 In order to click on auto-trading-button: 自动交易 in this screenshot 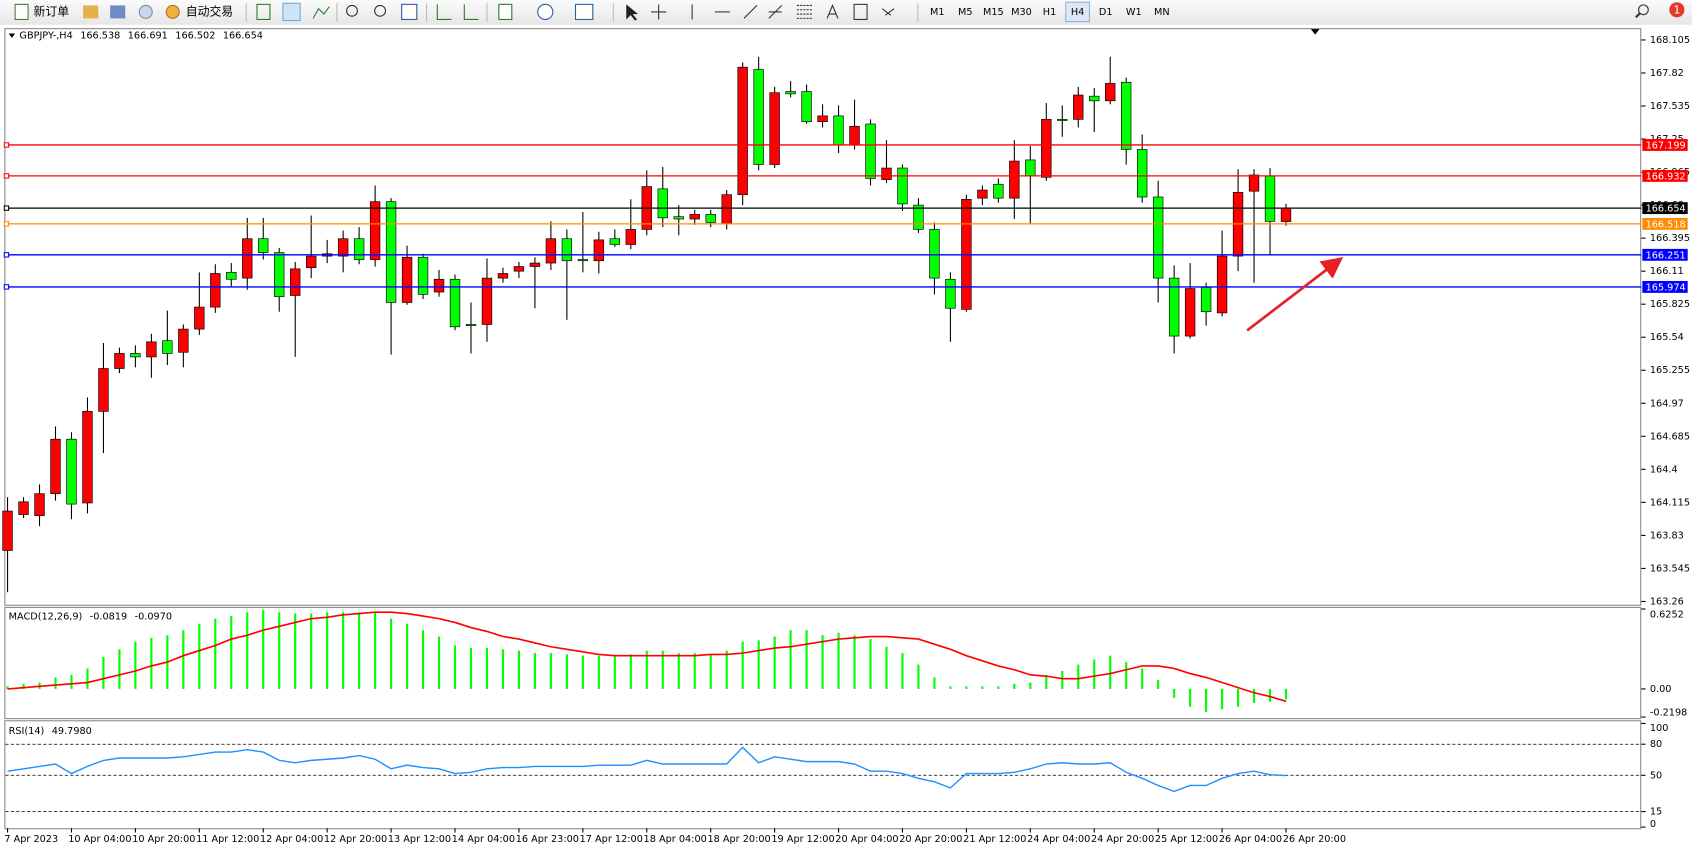, I will do `click(199, 11)`.